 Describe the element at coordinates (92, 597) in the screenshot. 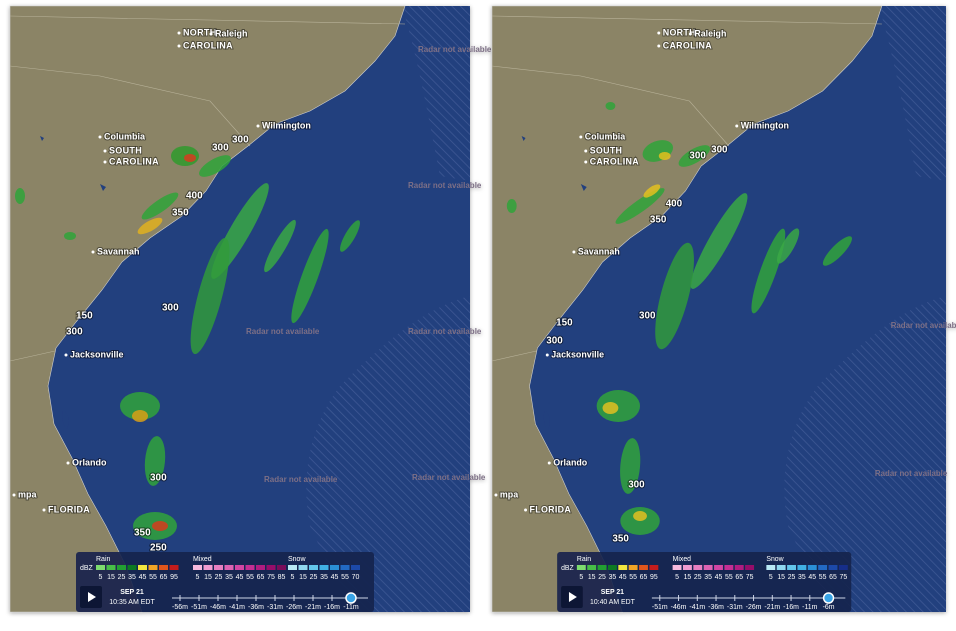

I see `play-icon` at that location.